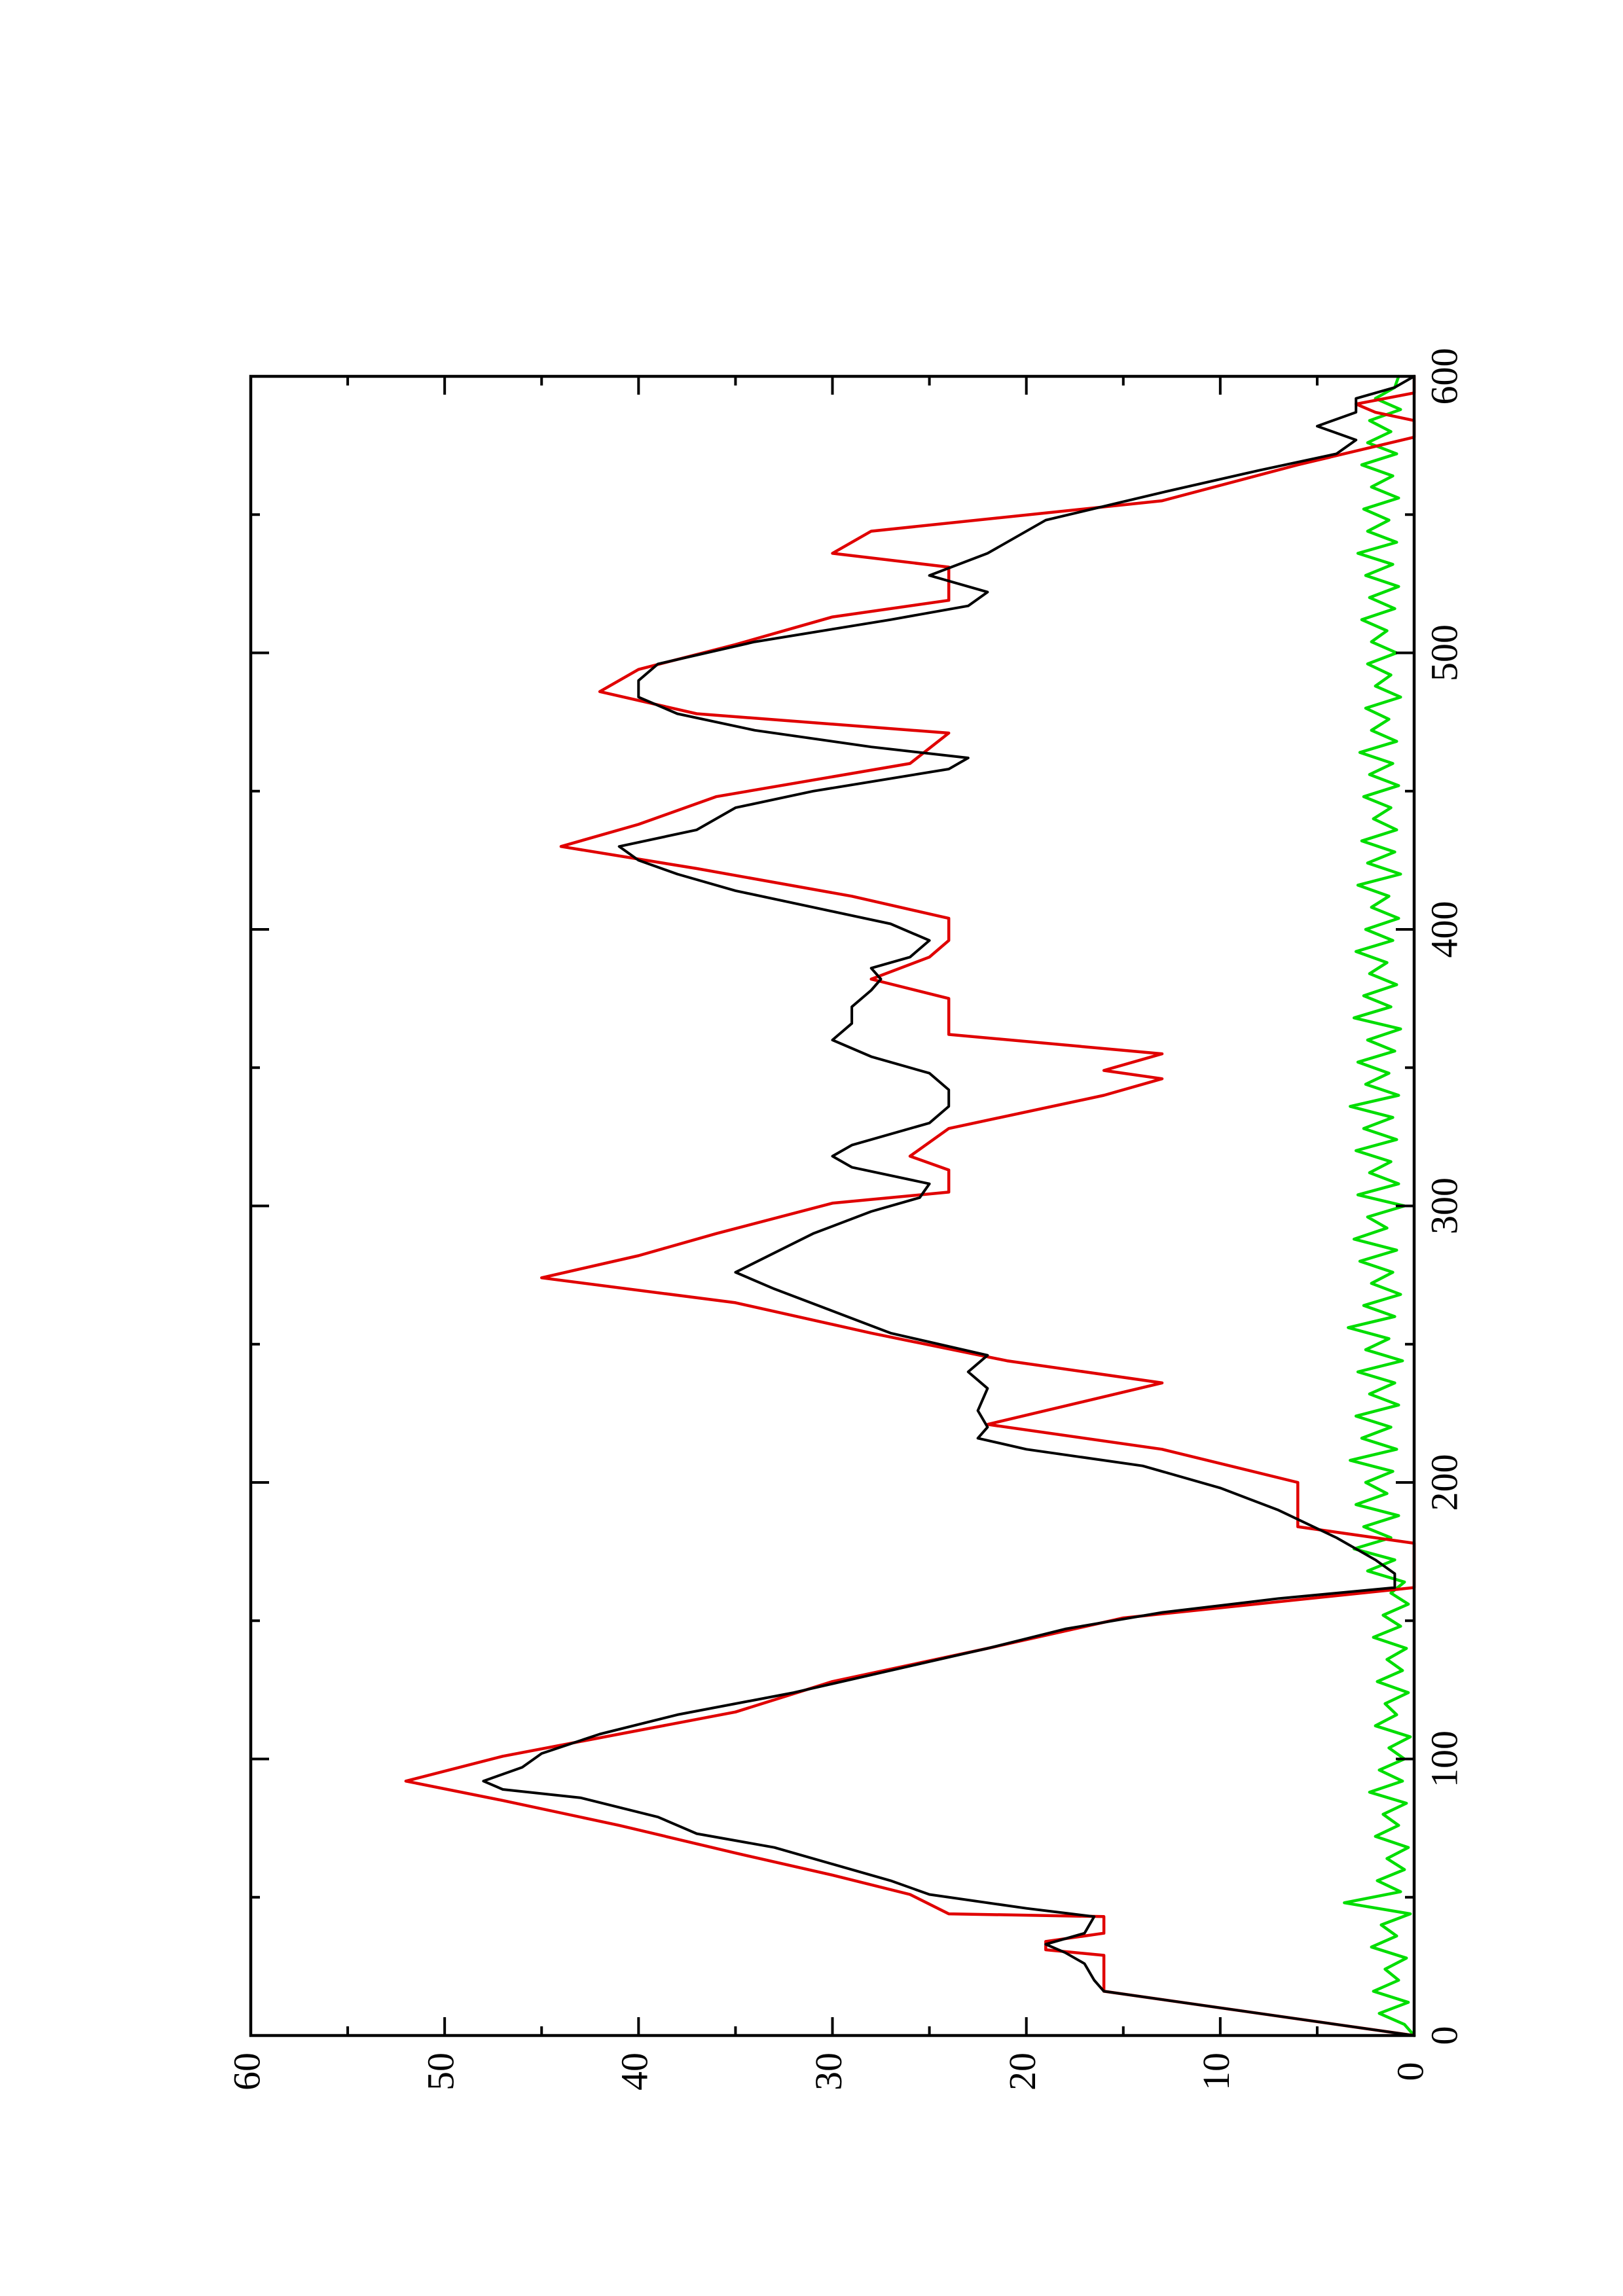  What do you see at coordinates (1022, 2071) in the screenshot?
I see `y-tick-label: 20` at bounding box center [1022, 2071].